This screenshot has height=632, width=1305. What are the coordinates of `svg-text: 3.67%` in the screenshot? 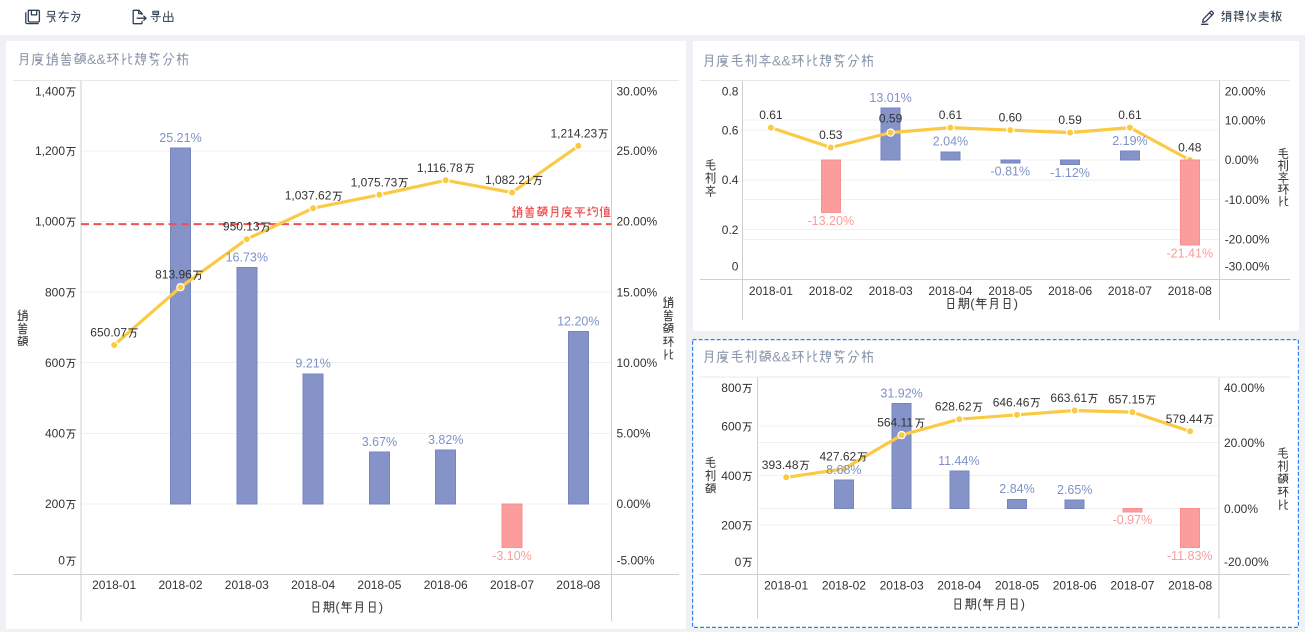 It's located at (379, 442).